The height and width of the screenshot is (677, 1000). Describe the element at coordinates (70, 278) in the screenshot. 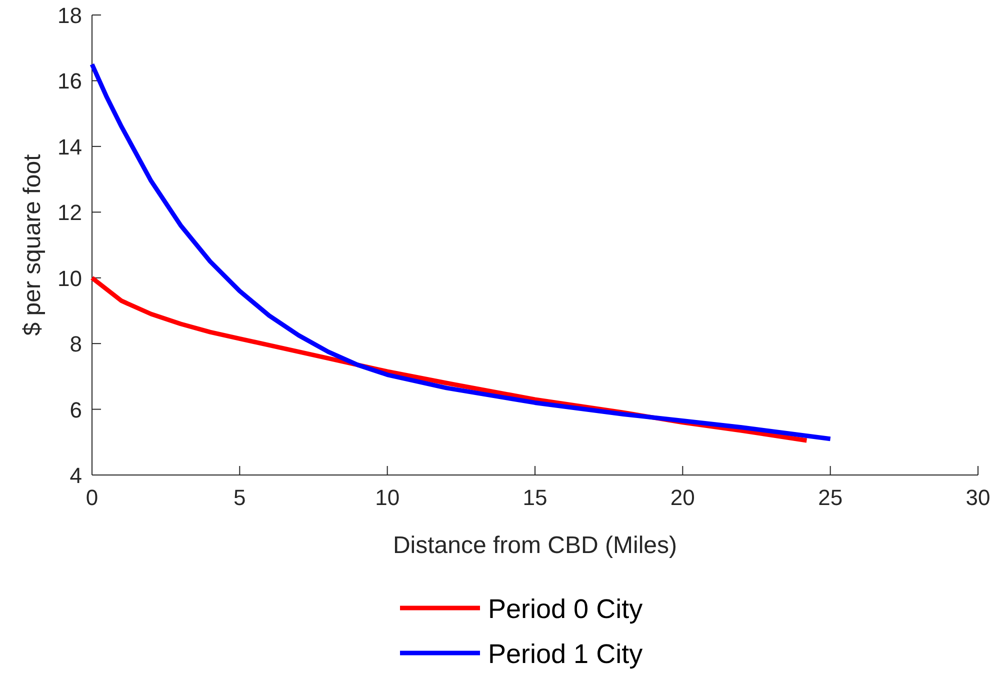

I see `y-tick-label: 10` at that location.